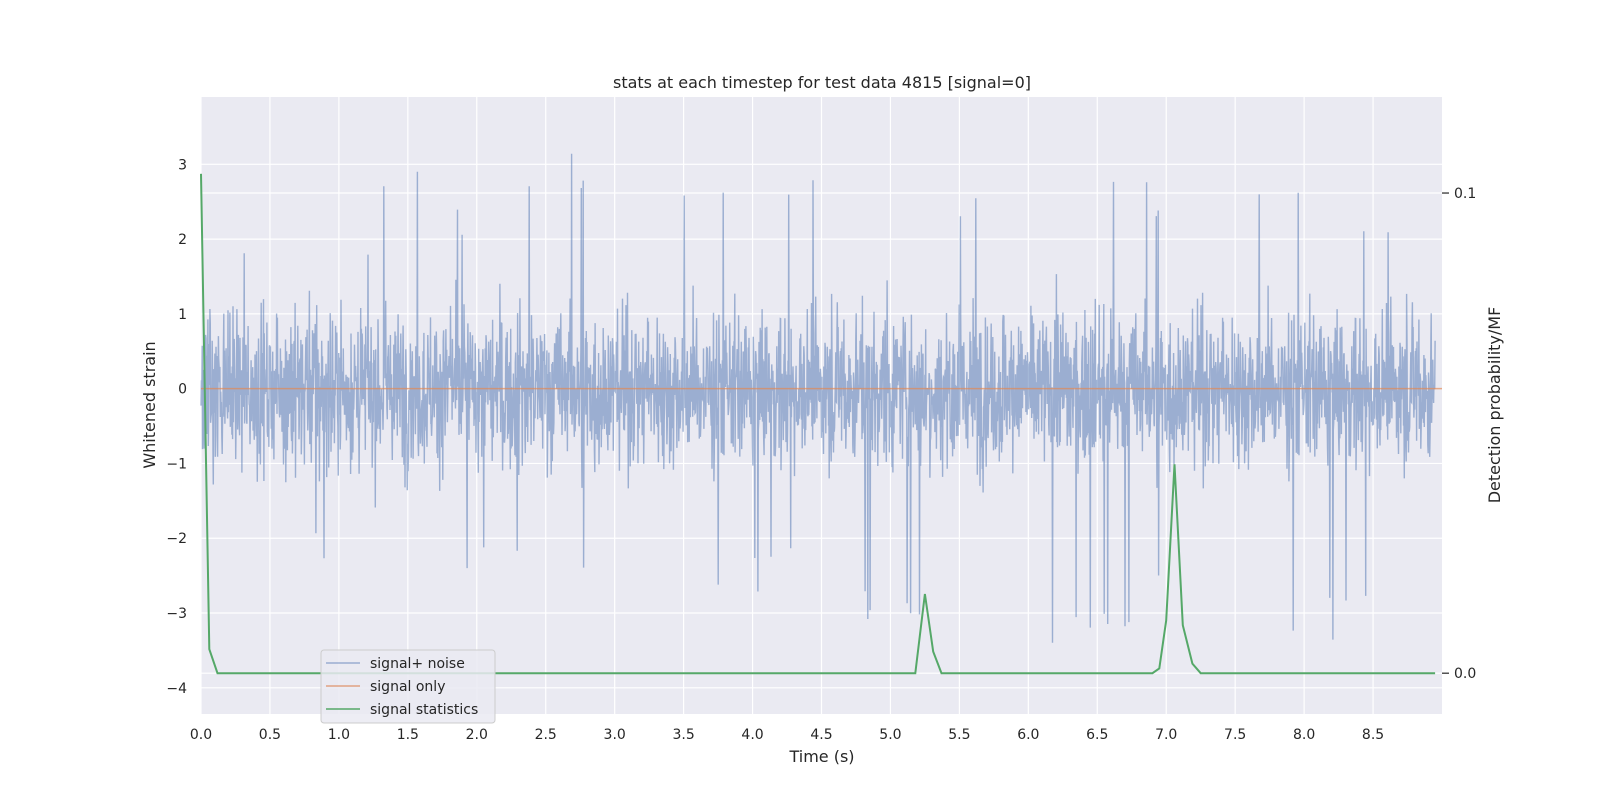 Image resolution: width=1600 pixels, height=800 pixels. I want to click on y-tick-label: 3, so click(182, 165).